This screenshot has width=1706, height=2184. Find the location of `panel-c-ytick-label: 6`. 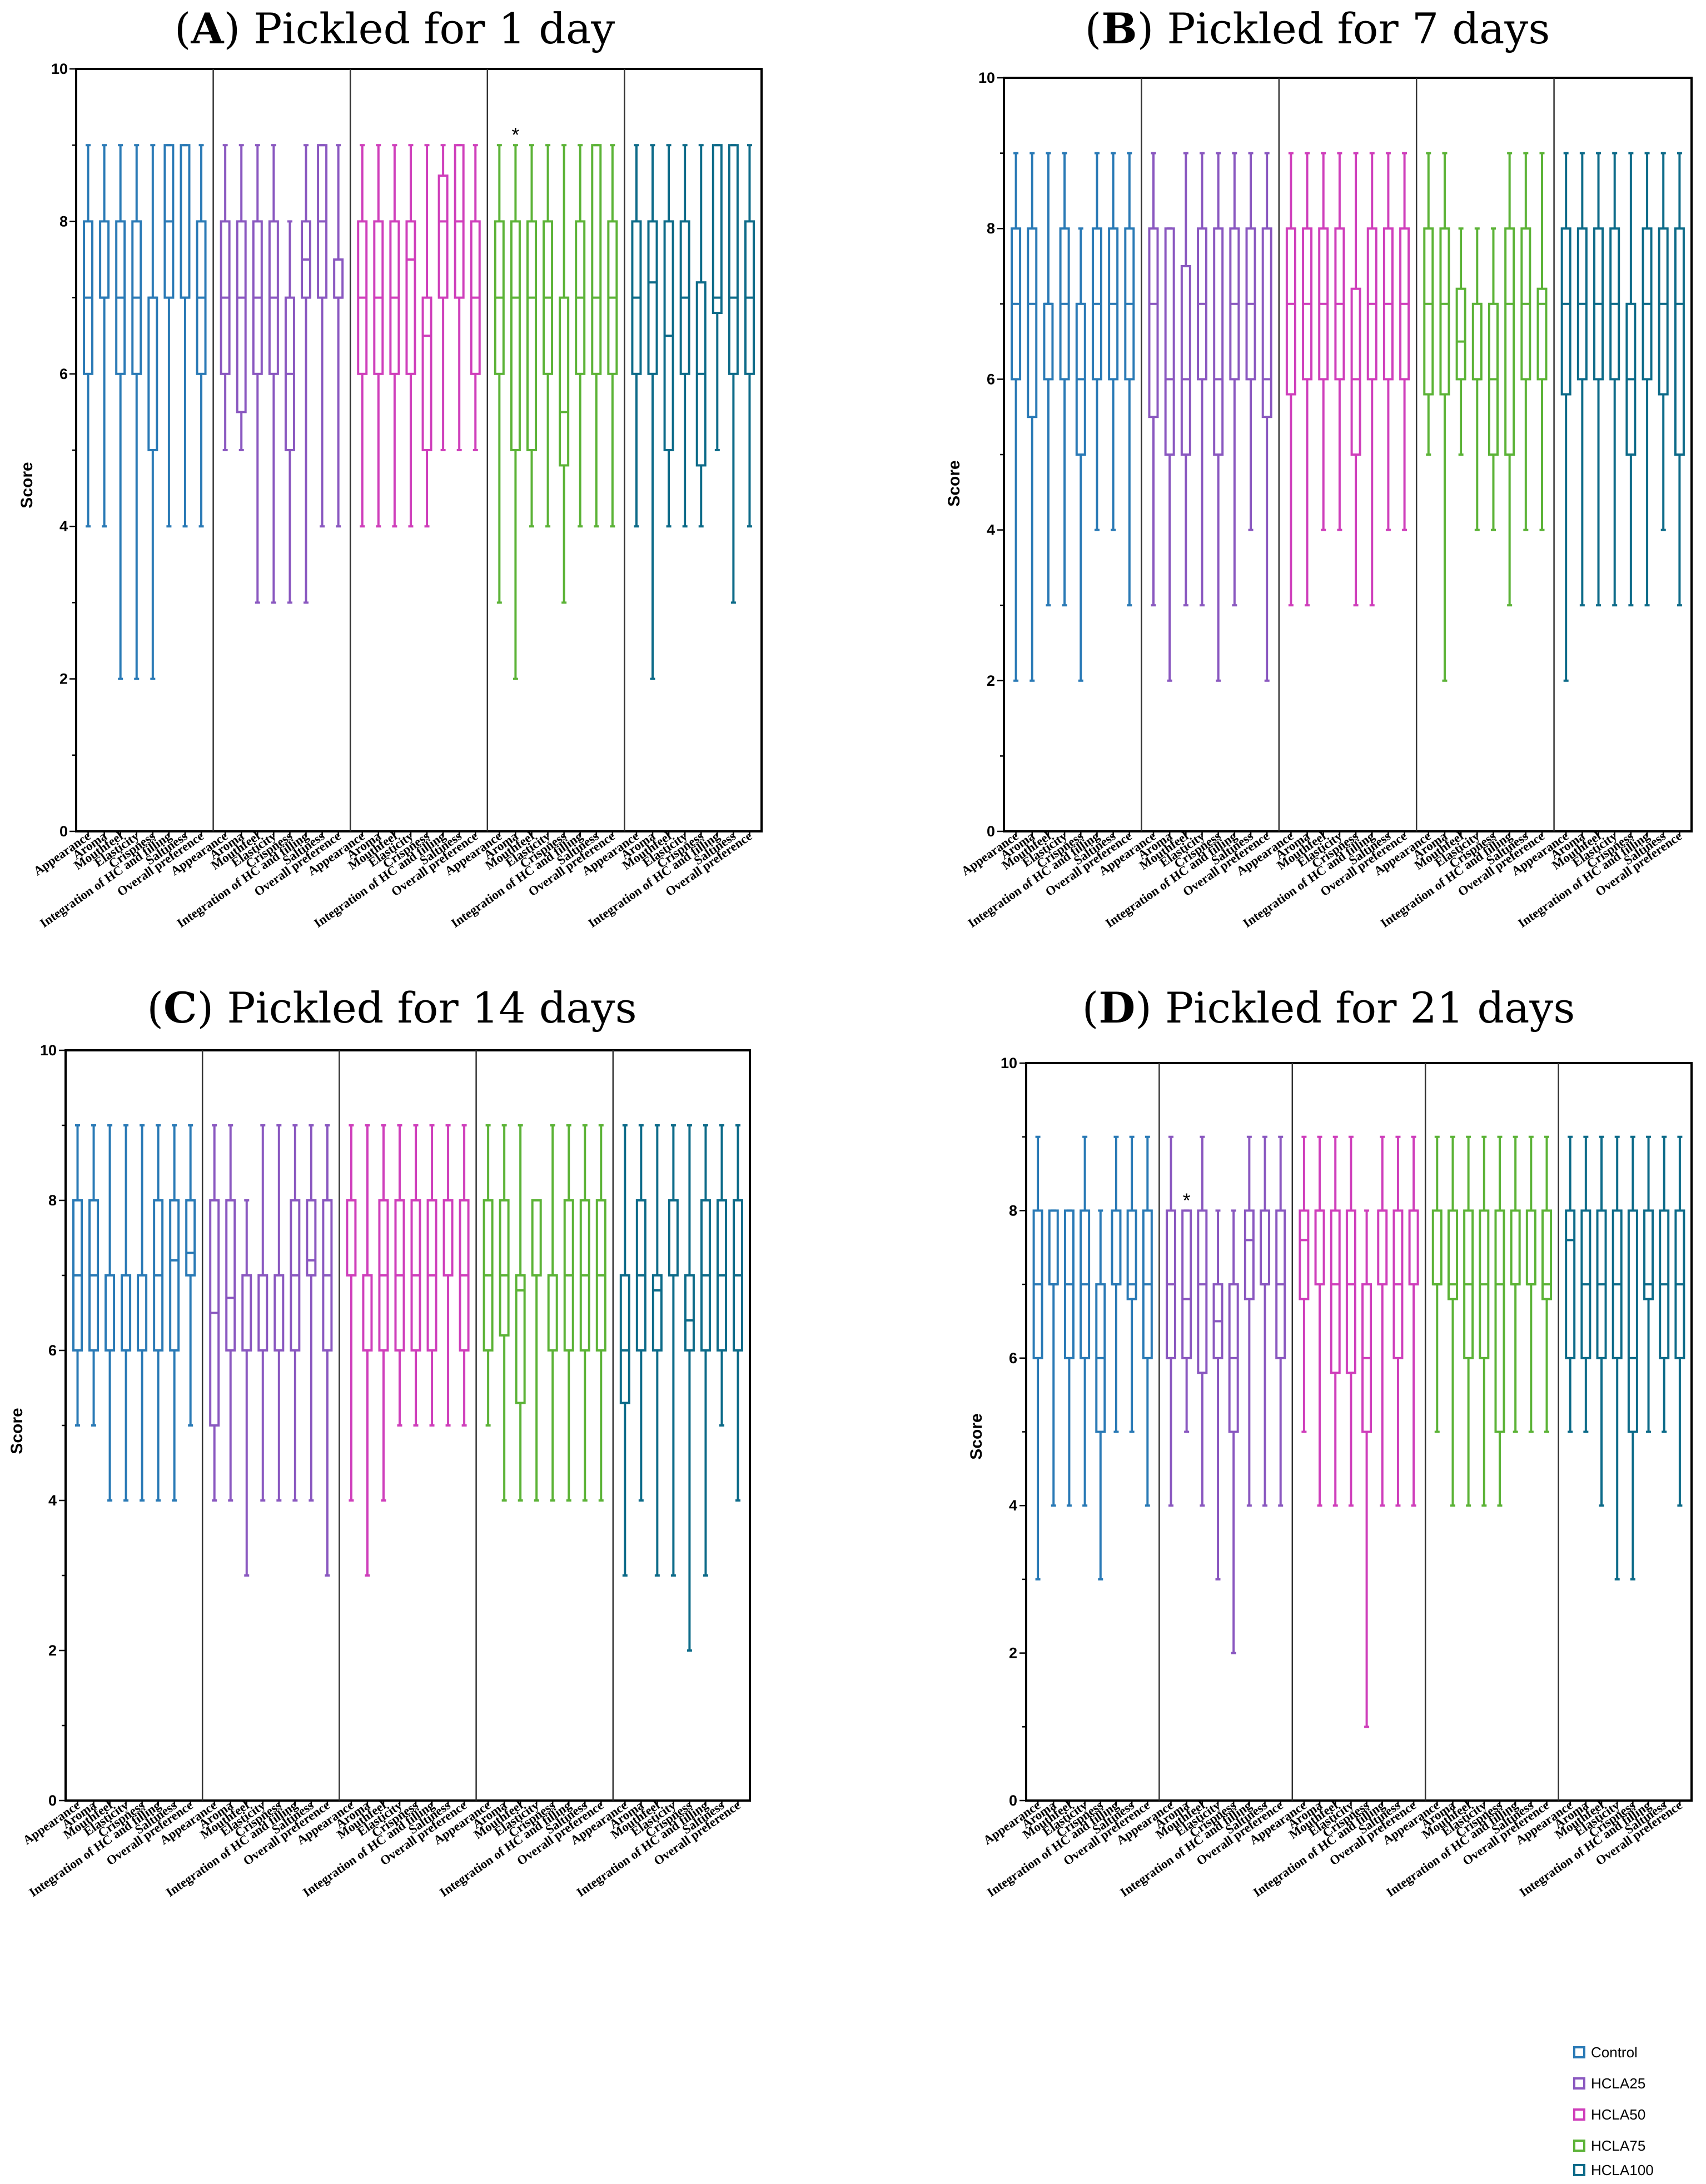

panel-c-ytick-label: 6 is located at coordinates (53, 1350).